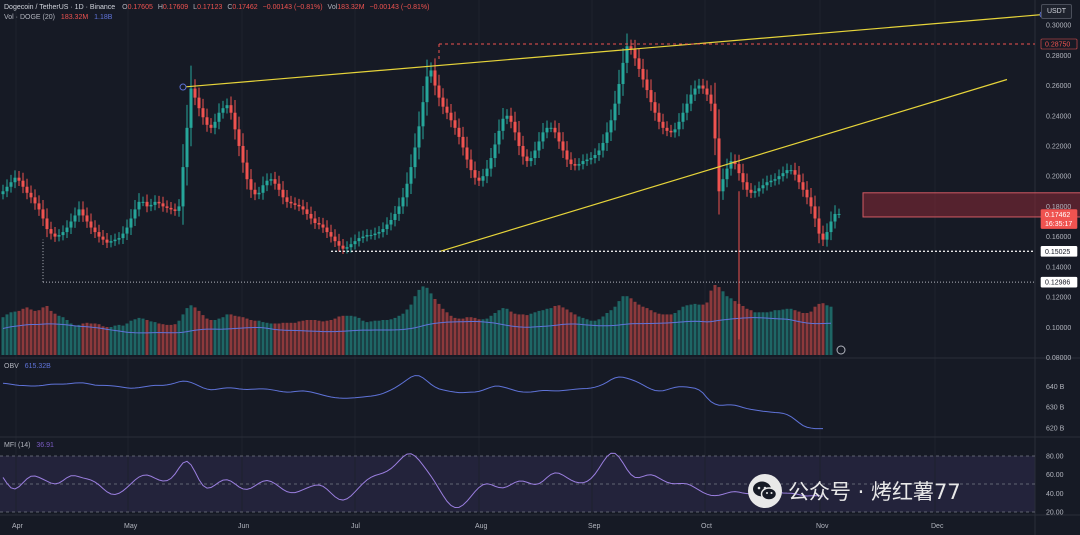 The height and width of the screenshot is (535, 1080). Describe the element at coordinates (183, 87) in the screenshot. I see `trendline-start-handle` at that location.